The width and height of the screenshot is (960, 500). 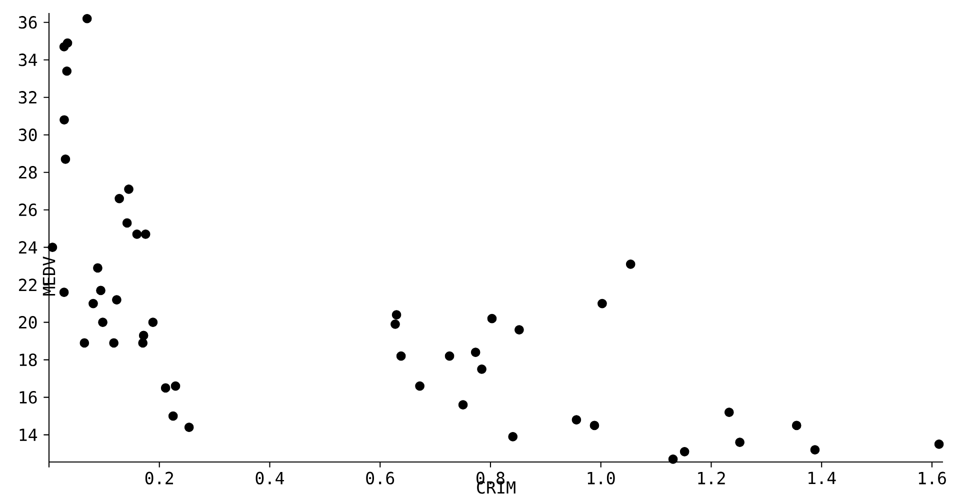 What do you see at coordinates (28, 322) in the screenshot?
I see `y-tick-label: 20` at bounding box center [28, 322].